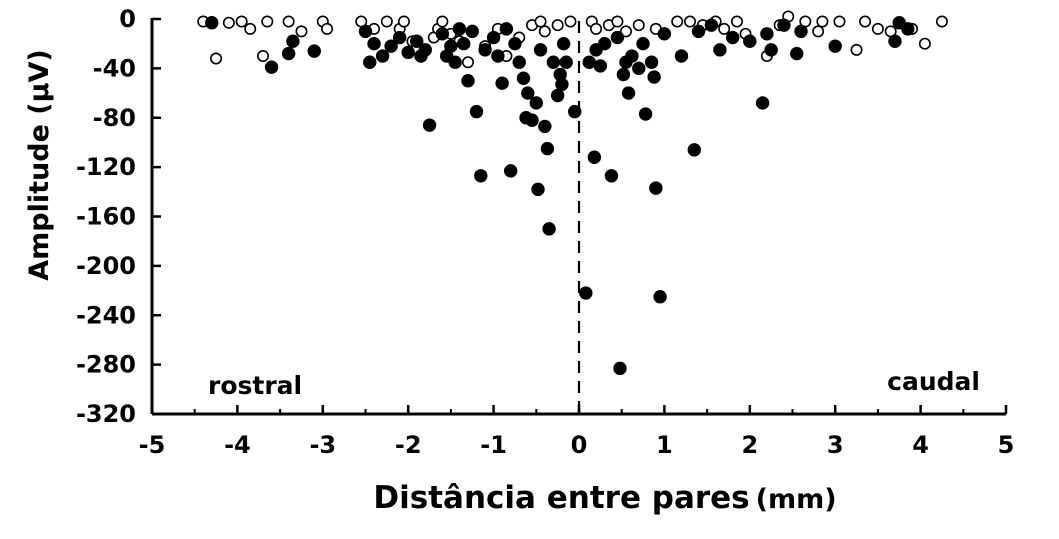  I want to click on annotation-caudal: caudal, so click(933, 381).